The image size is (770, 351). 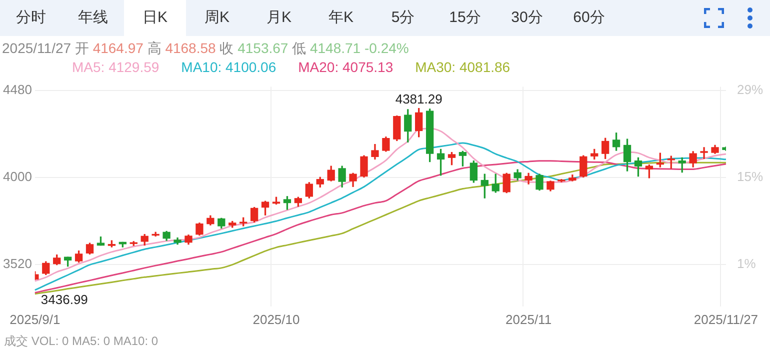 What do you see at coordinates (31, 18) in the screenshot?
I see `text: 分时` at bounding box center [31, 18].